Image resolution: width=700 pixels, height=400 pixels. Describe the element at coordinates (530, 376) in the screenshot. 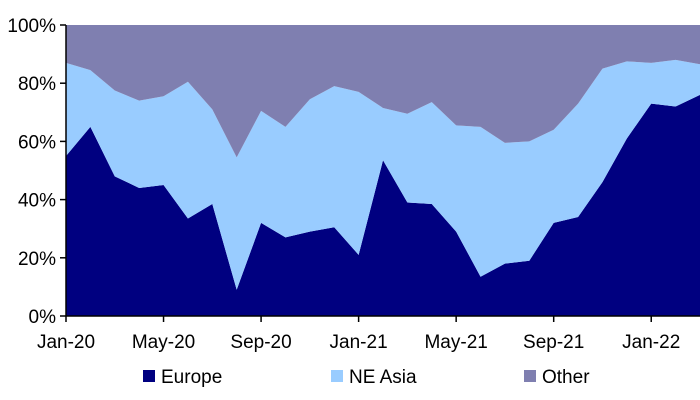

I see `legend-swatch-other` at that location.